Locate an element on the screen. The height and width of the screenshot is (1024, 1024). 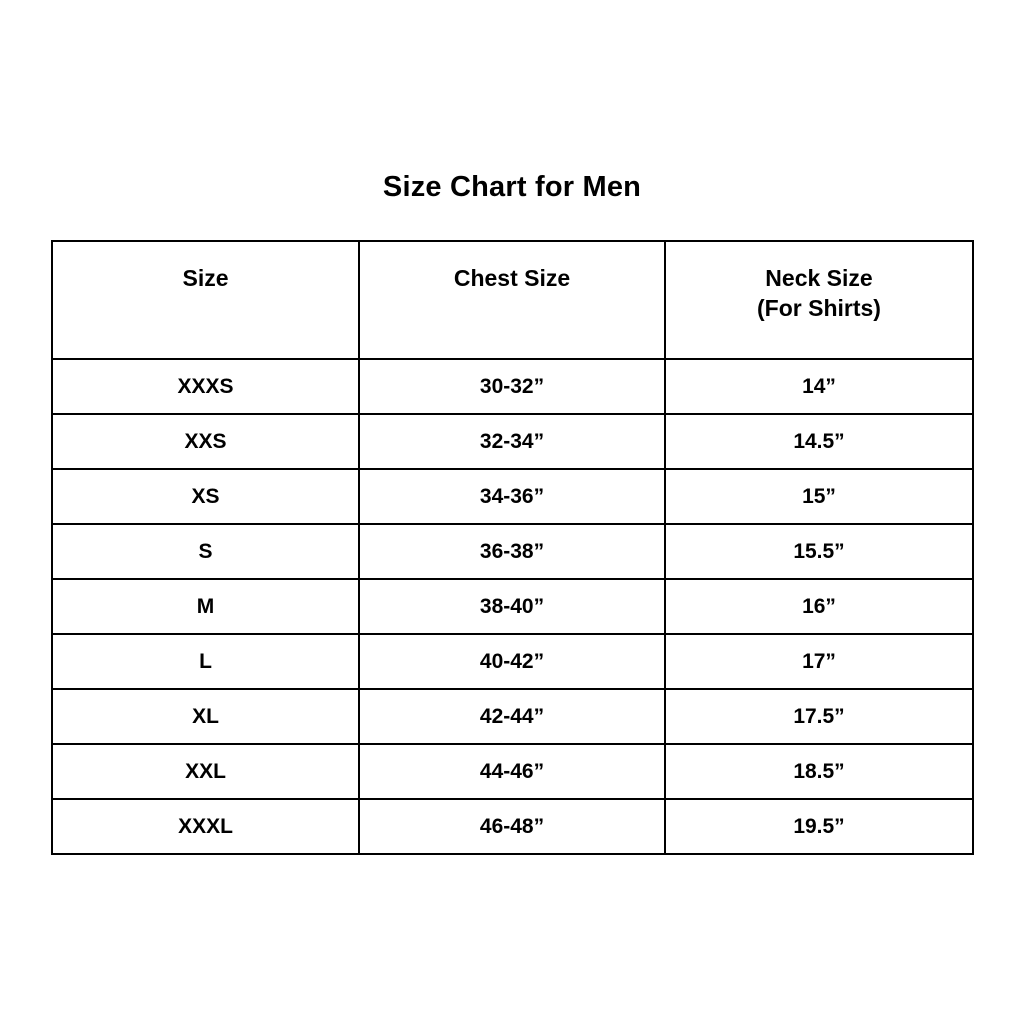
cell-chest: 34-36” is located at coordinates (512, 496).